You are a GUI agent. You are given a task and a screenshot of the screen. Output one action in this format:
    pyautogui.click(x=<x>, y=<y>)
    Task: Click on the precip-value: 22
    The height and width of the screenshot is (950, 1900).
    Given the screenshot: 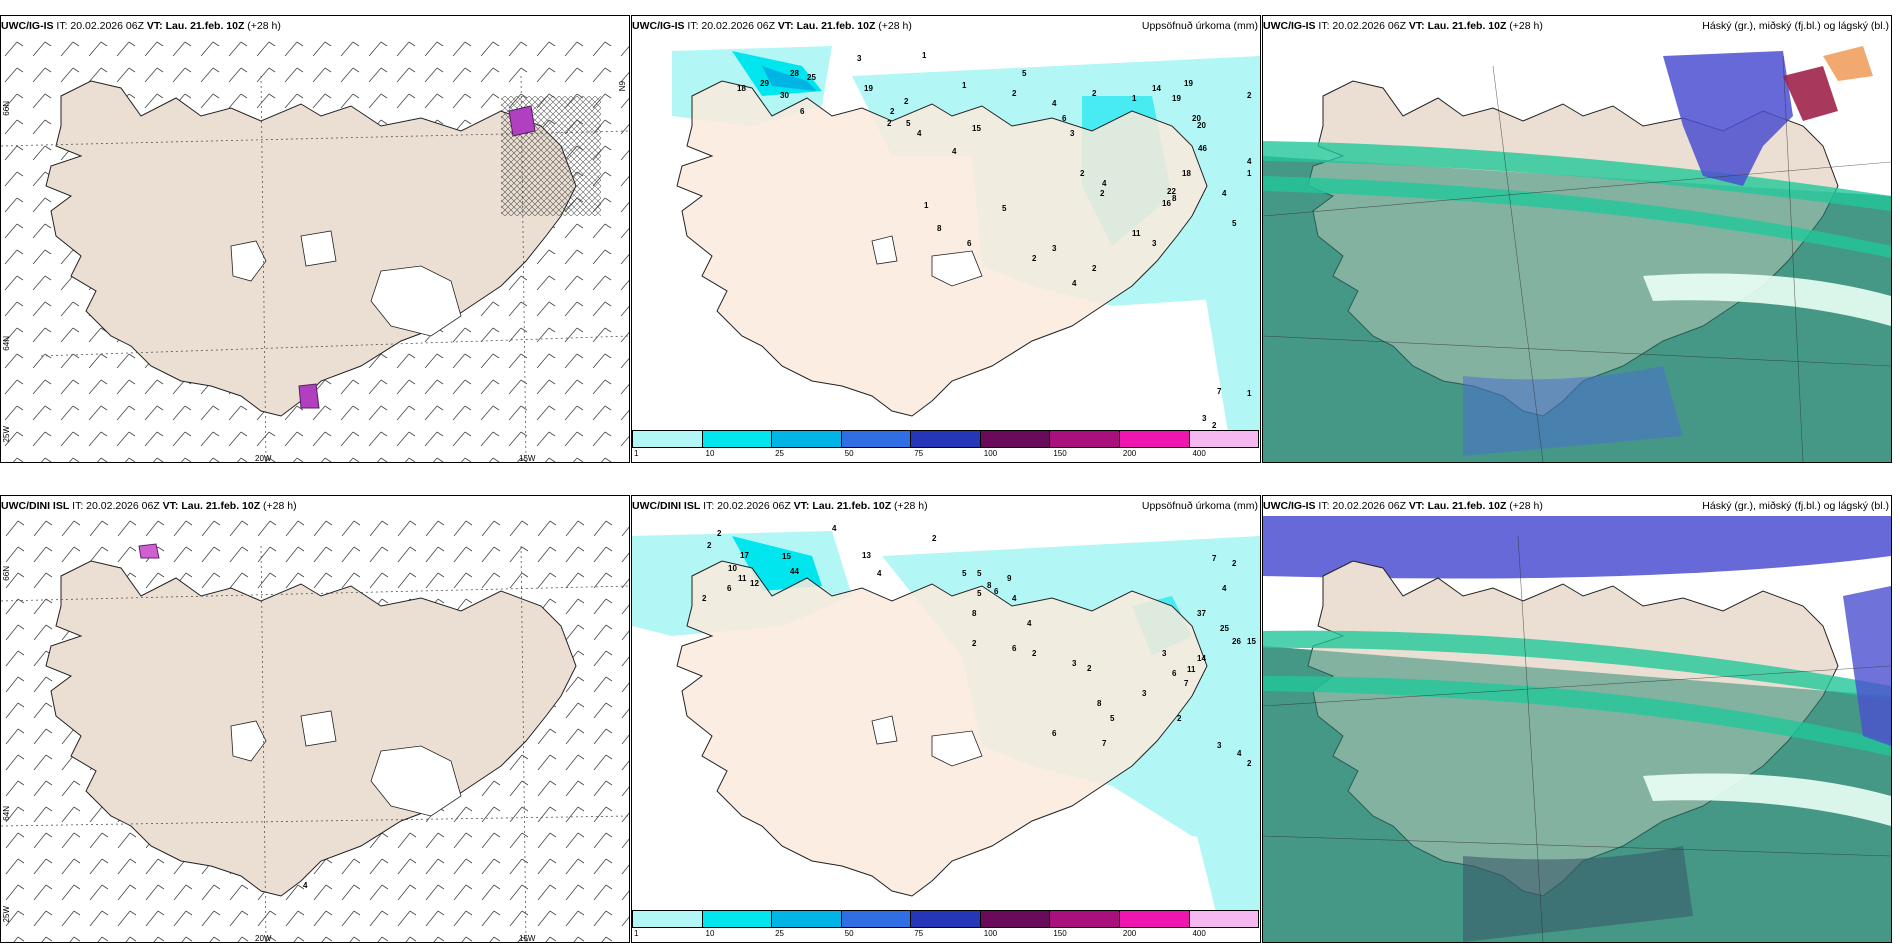 What is the action you would take?
    pyautogui.click(x=1171, y=191)
    